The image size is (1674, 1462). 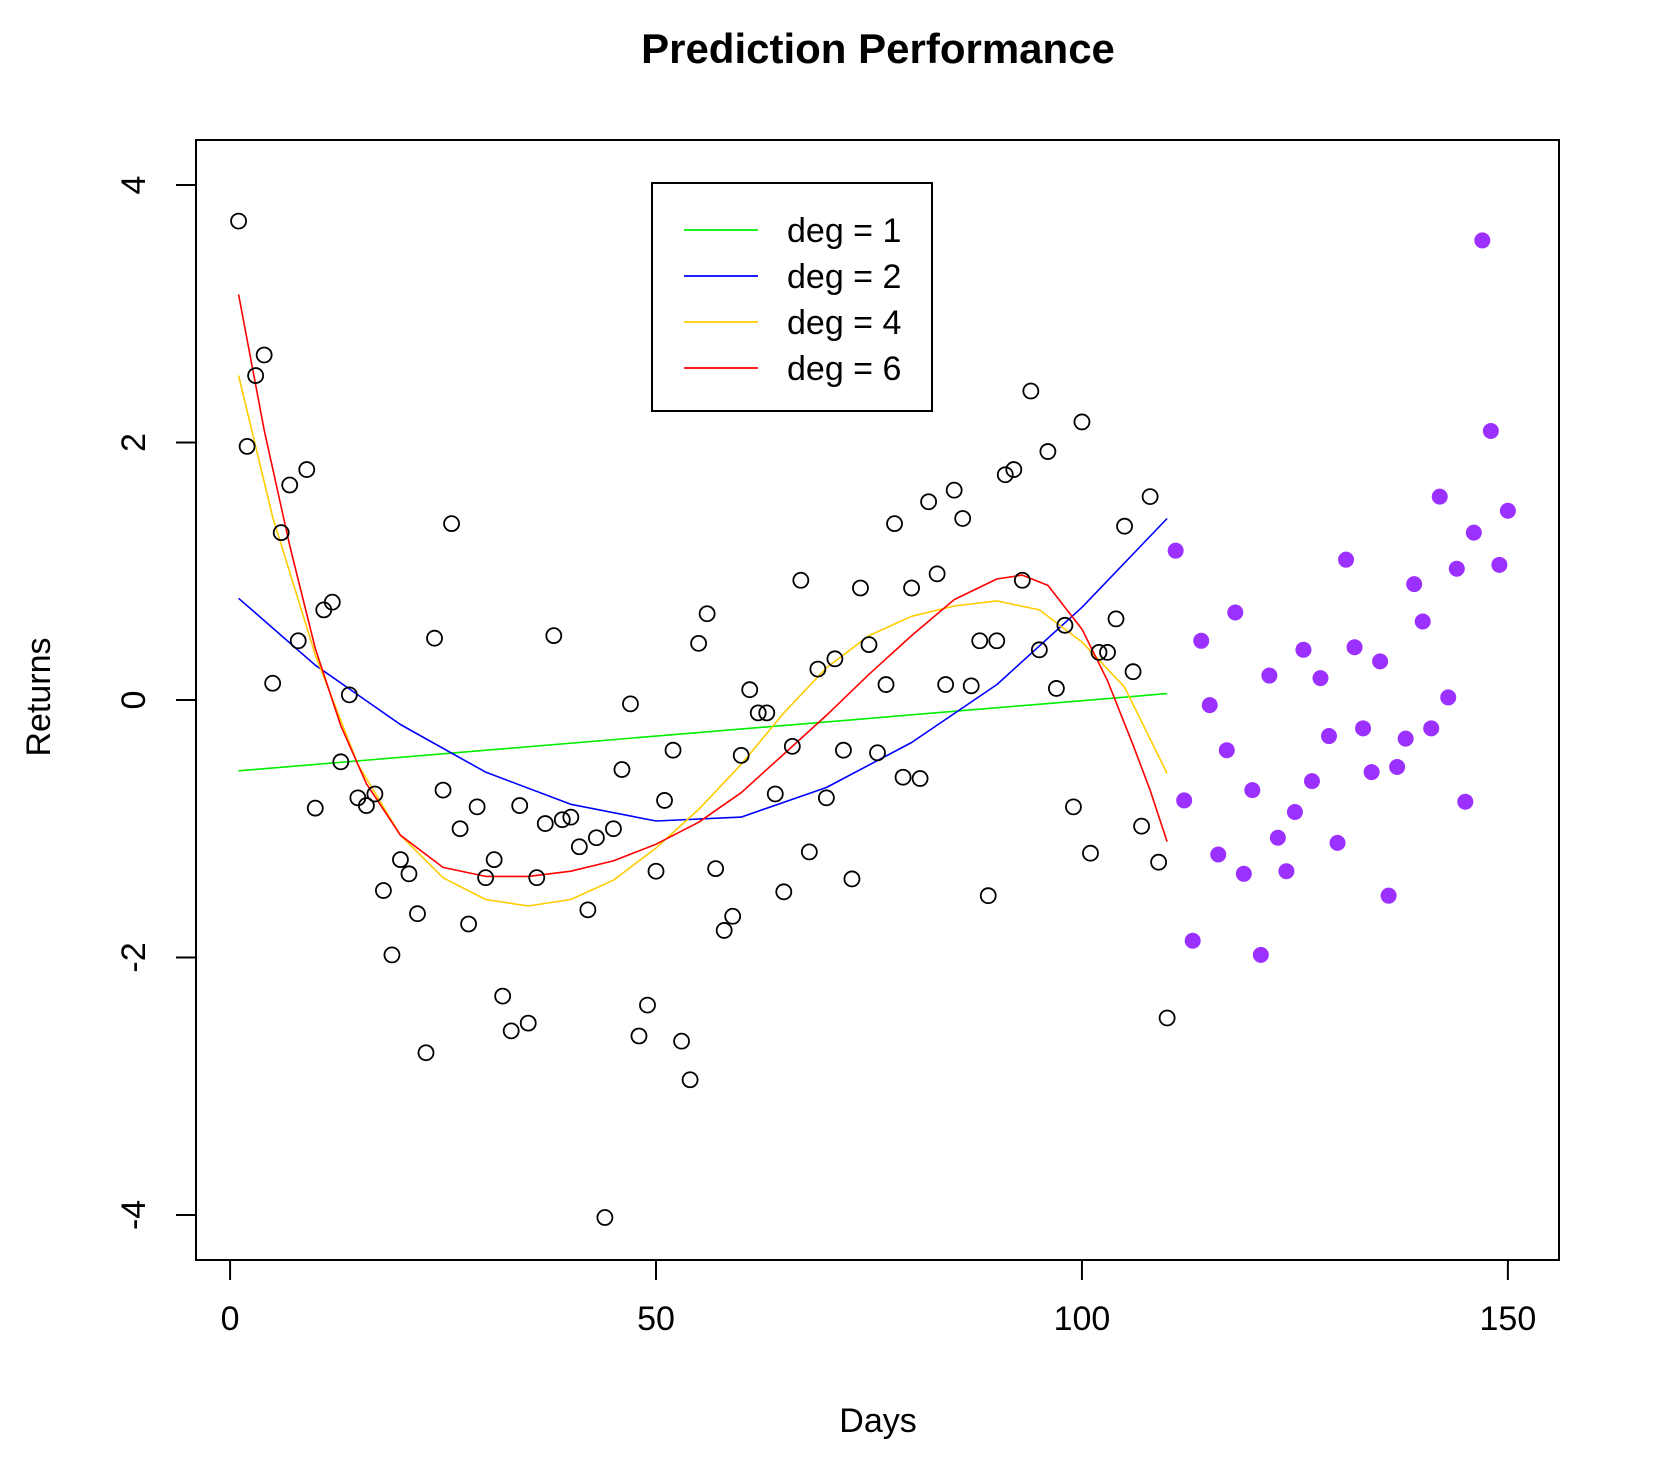 I want to click on legend-label: deg = 6, so click(x=844, y=369).